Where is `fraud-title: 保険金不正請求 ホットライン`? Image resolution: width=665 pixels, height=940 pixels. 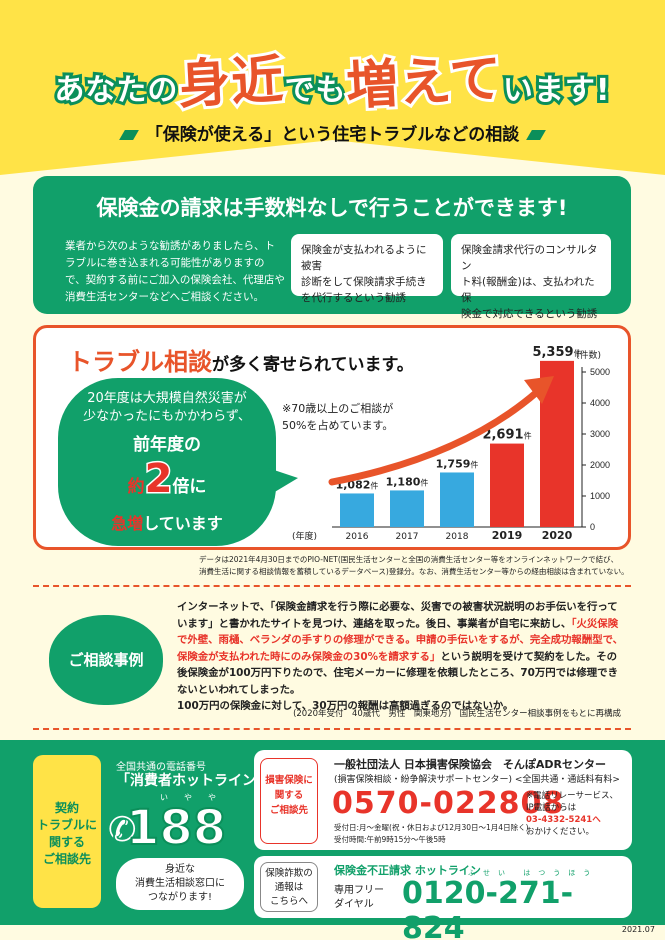 fraud-title: 保険金不正請求 ホットライン is located at coordinates (407, 870).